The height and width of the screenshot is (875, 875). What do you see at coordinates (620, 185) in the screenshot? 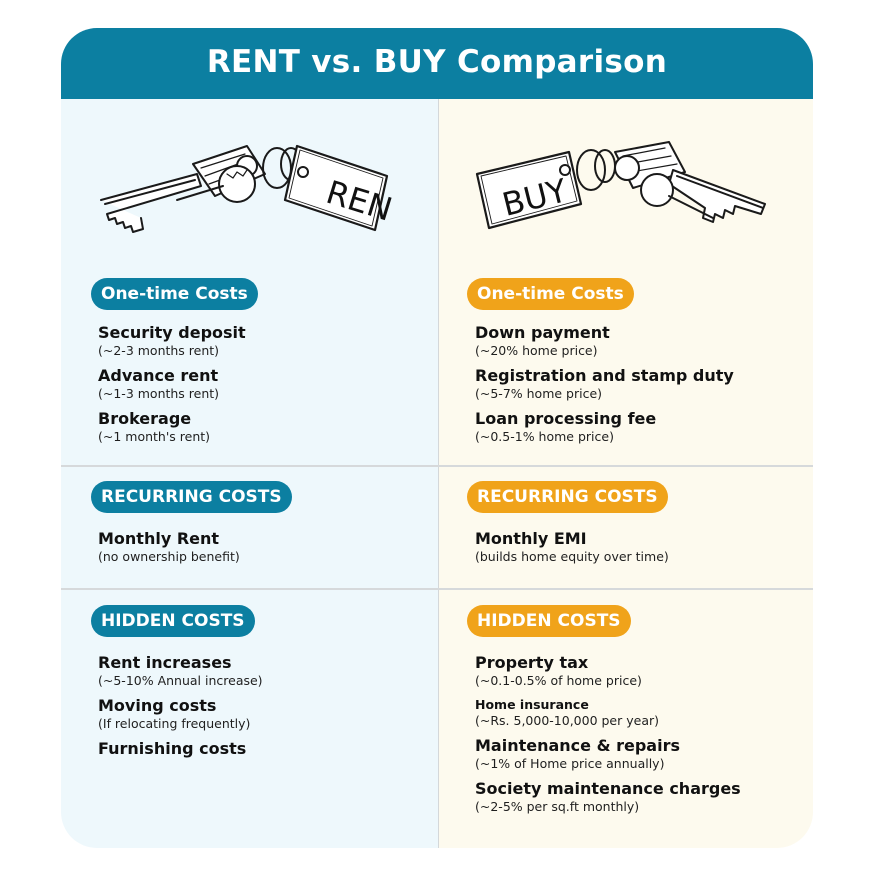
I see `buy-keys-icon: BUY` at bounding box center [620, 185].